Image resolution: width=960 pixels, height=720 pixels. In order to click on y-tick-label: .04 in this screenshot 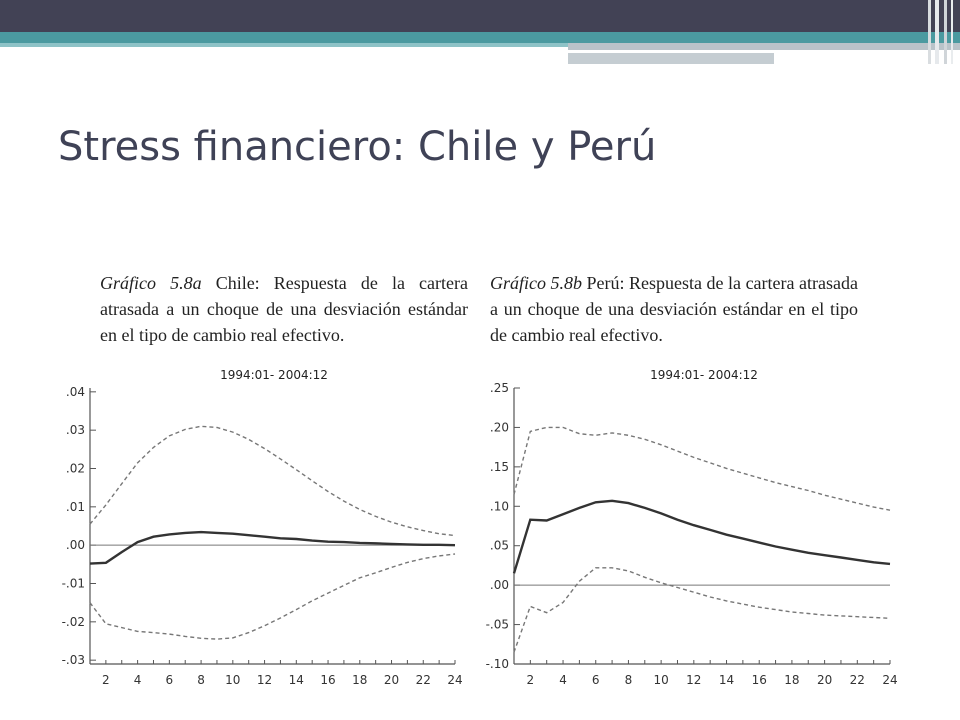, I will do `click(75, 392)`.